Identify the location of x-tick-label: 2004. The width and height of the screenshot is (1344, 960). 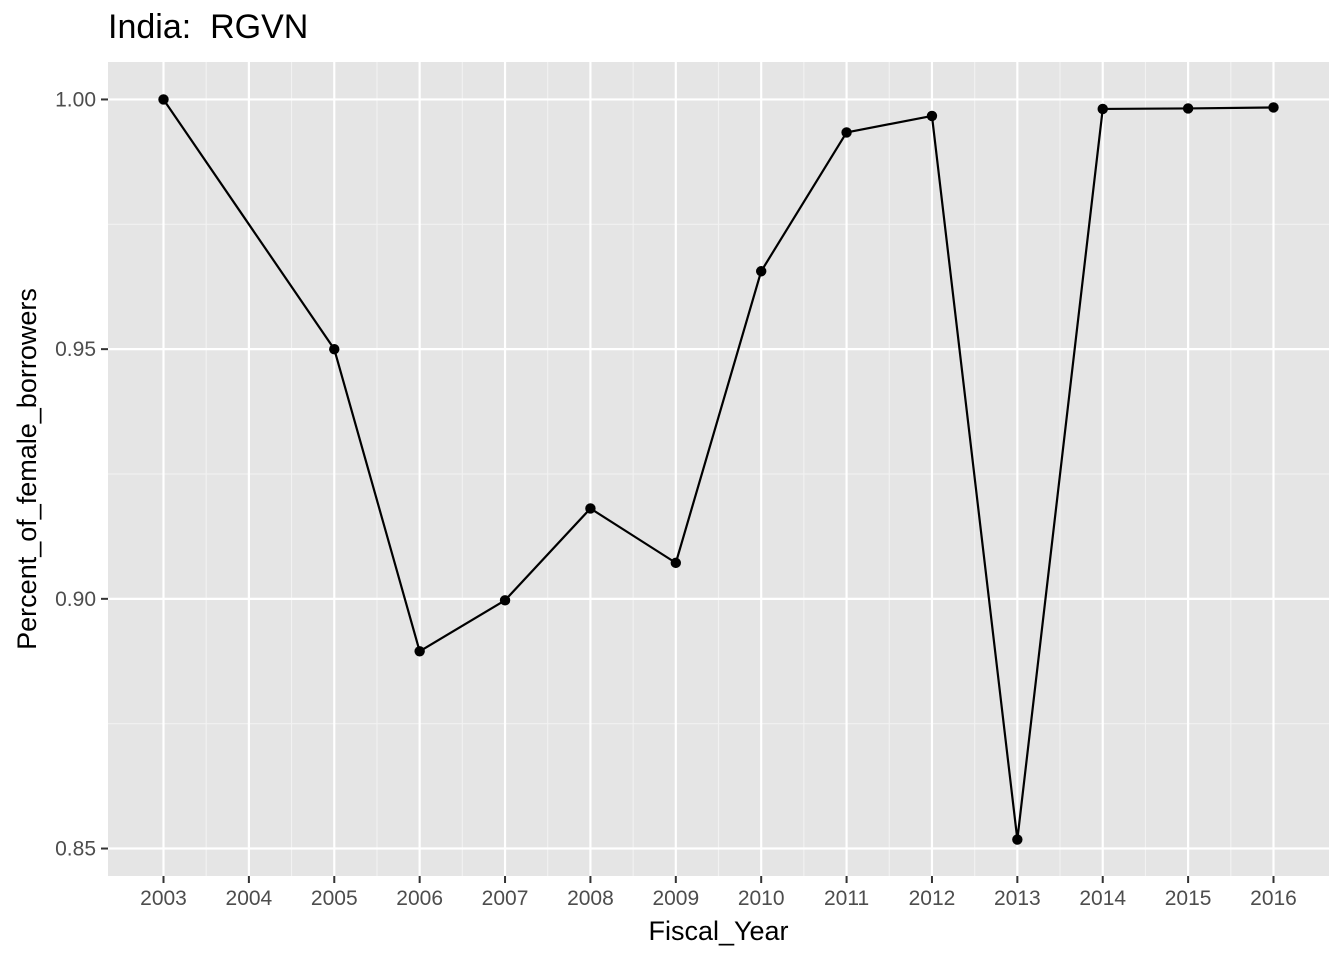
(249, 898).